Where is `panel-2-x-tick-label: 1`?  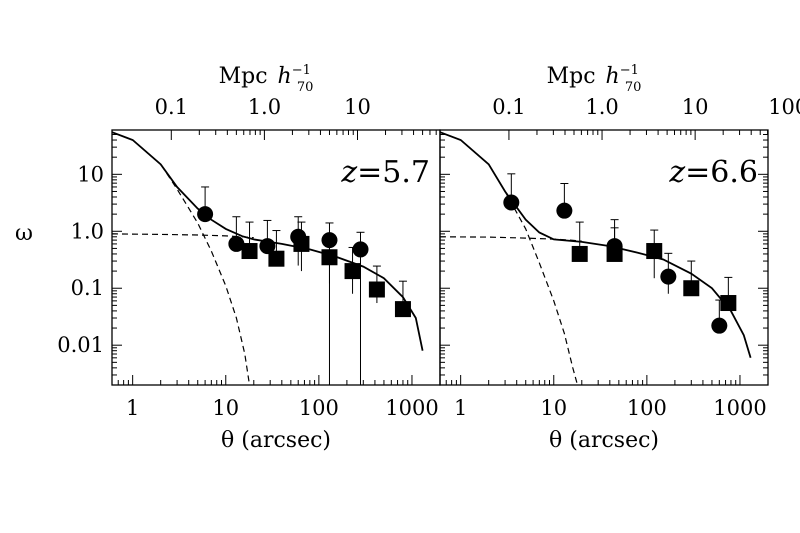
panel-2-x-tick-label: 1 is located at coordinates (460, 408).